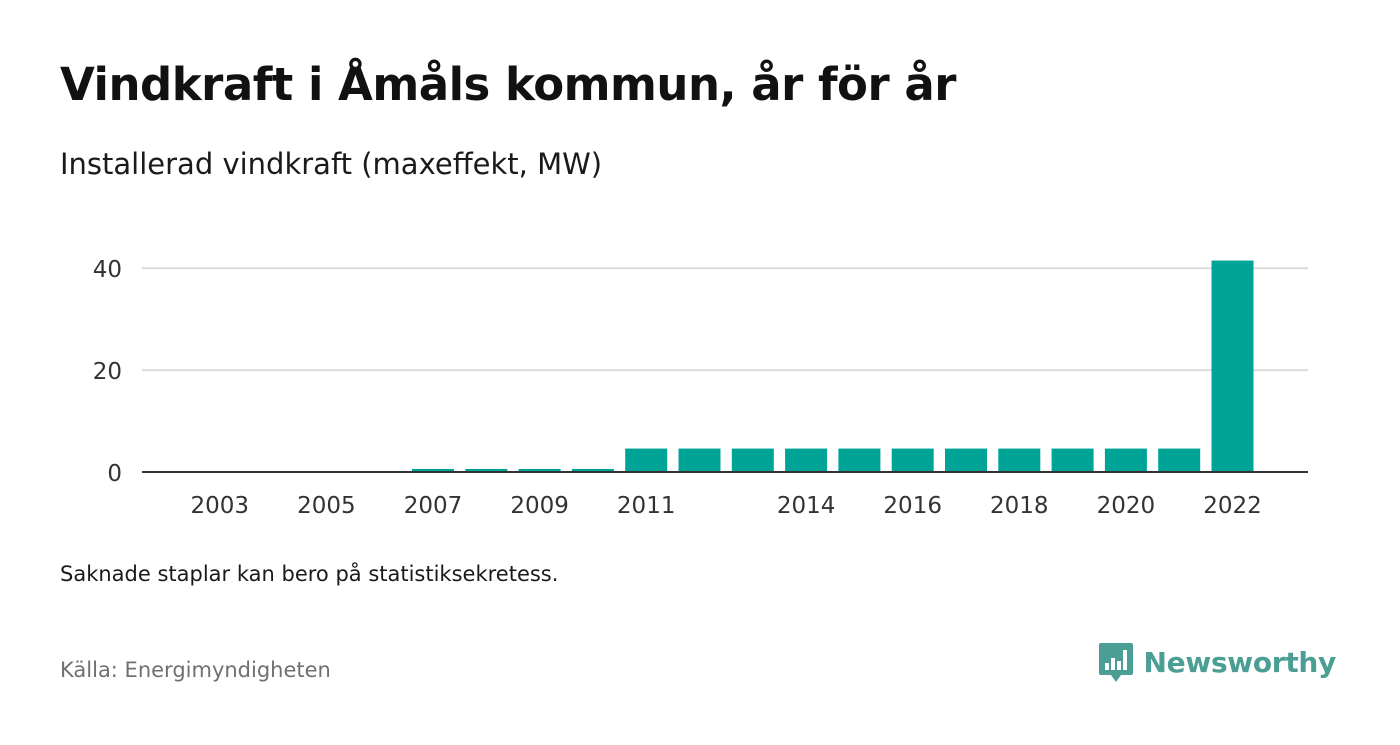  What do you see at coordinates (859, 460) in the screenshot?
I see `bar-2015` at bounding box center [859, 460].